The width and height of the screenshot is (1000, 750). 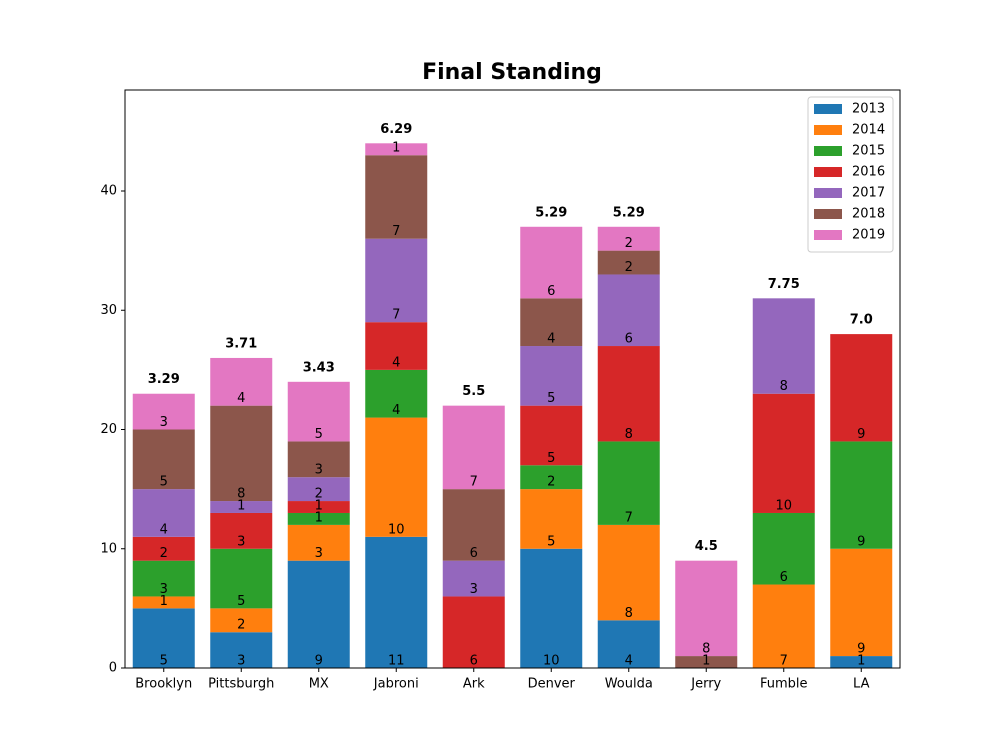 I want to click on average-label: 3.43, so click(x=319, y=367).